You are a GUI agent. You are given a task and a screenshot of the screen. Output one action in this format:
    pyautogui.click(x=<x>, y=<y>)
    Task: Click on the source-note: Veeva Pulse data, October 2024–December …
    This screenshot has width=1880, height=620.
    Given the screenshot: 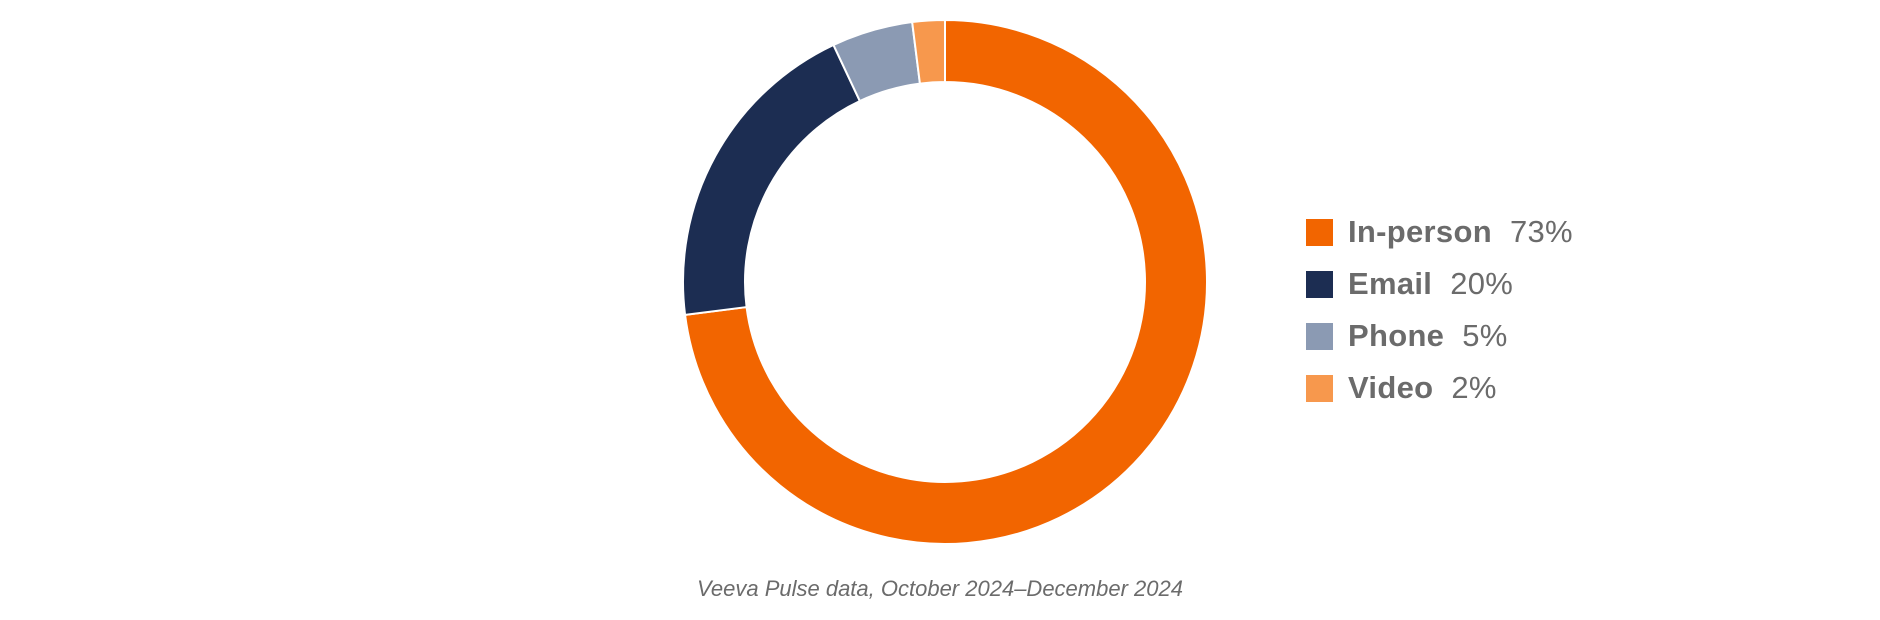 What is the action you would take?
    pyautogui.click(x=940, y=588)
    